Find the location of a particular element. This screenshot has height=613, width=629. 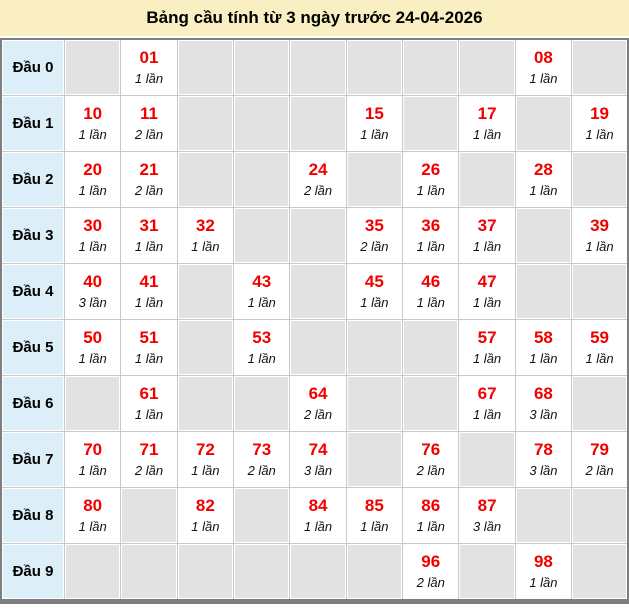

pair-number: 15 is located at coordinates (374, 114).